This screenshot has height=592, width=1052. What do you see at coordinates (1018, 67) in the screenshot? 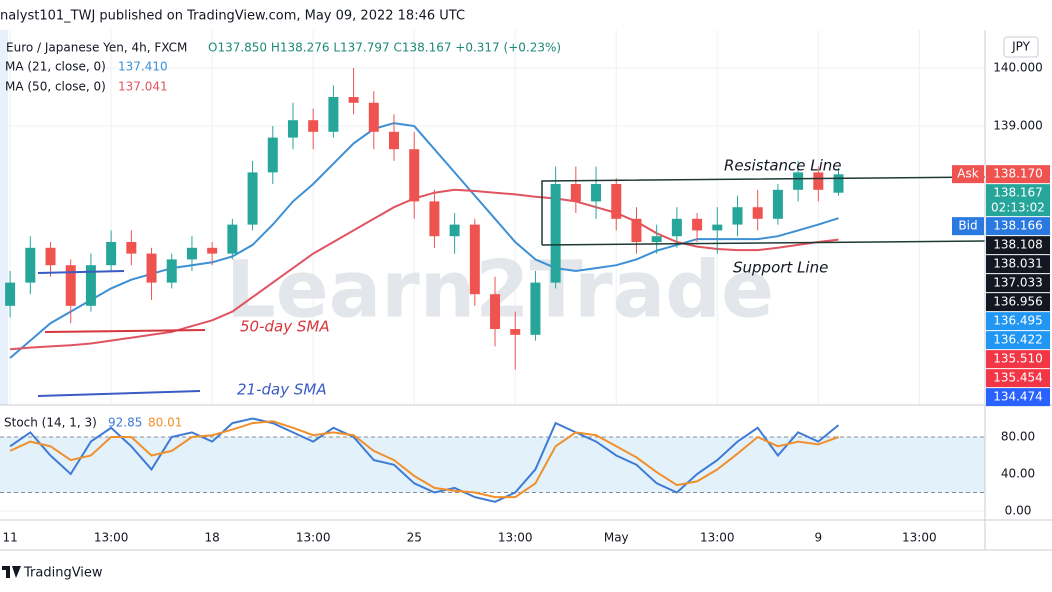
I see `y-tick-label: 140.000` at bounding box center [1018, 67].